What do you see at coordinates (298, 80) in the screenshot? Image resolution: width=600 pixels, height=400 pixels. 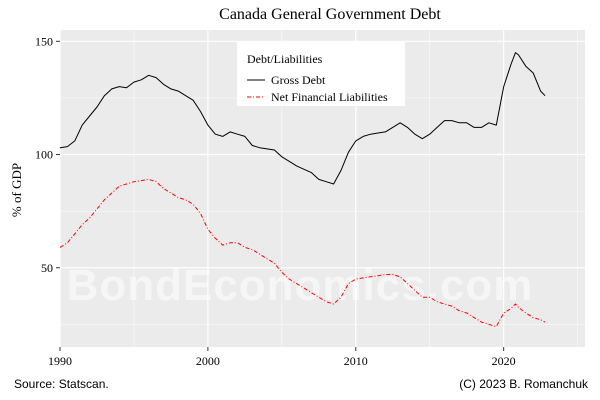 I see `legend-label-gross-debt: Gross Debt` at bounding box center [298, 80].